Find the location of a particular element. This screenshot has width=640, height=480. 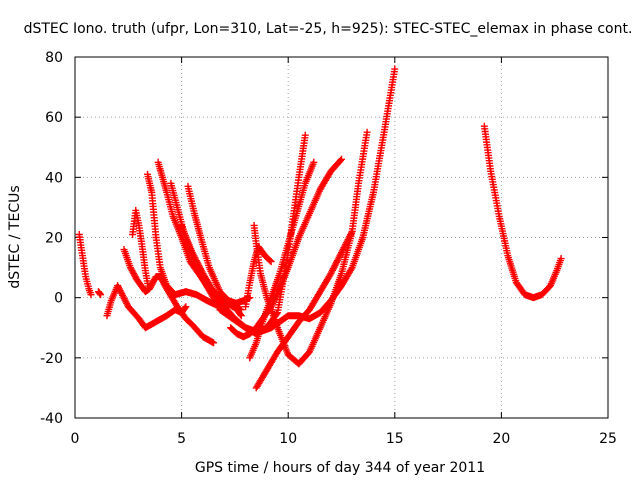

x-tick-label: 0 is located at coordinates (75, 439).